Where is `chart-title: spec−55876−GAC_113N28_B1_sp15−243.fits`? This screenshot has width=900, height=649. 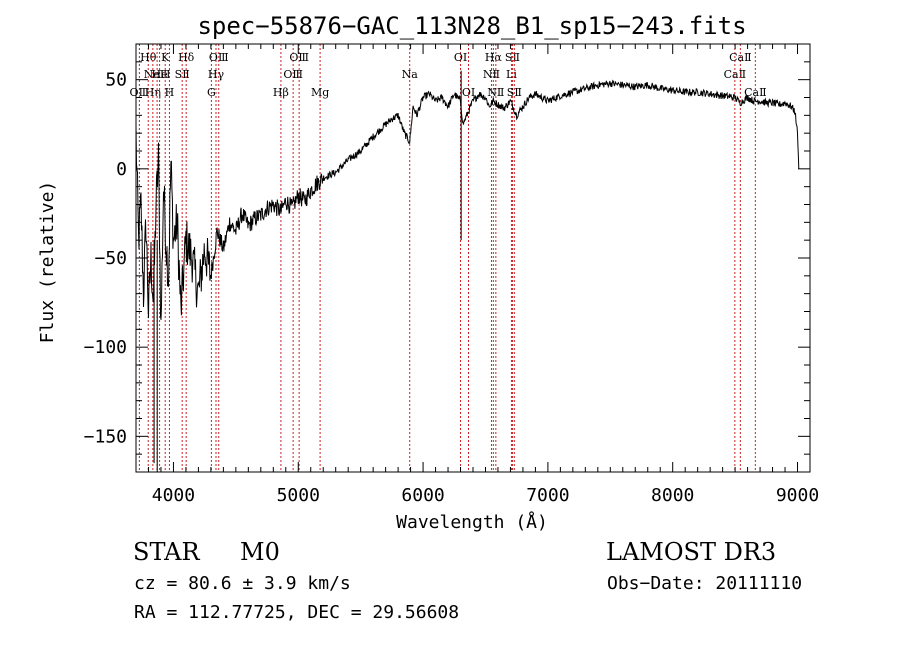 chart-title: spec−55876−GAC_113N28_B1_sp15−243.fits is located at coordinates (471, 26).